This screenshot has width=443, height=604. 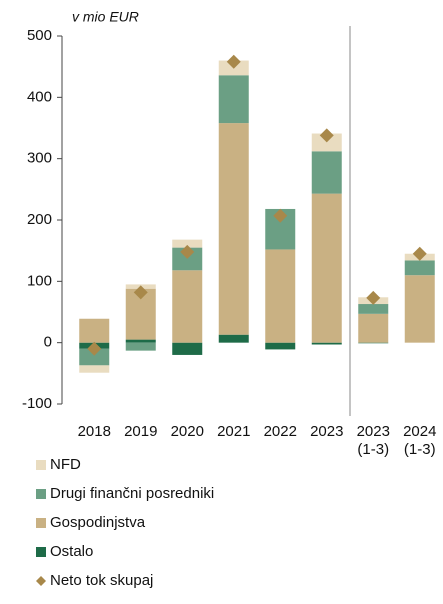 I want to click on legend-label: Drugi finančni posredniki, so click(x=132, y=493).